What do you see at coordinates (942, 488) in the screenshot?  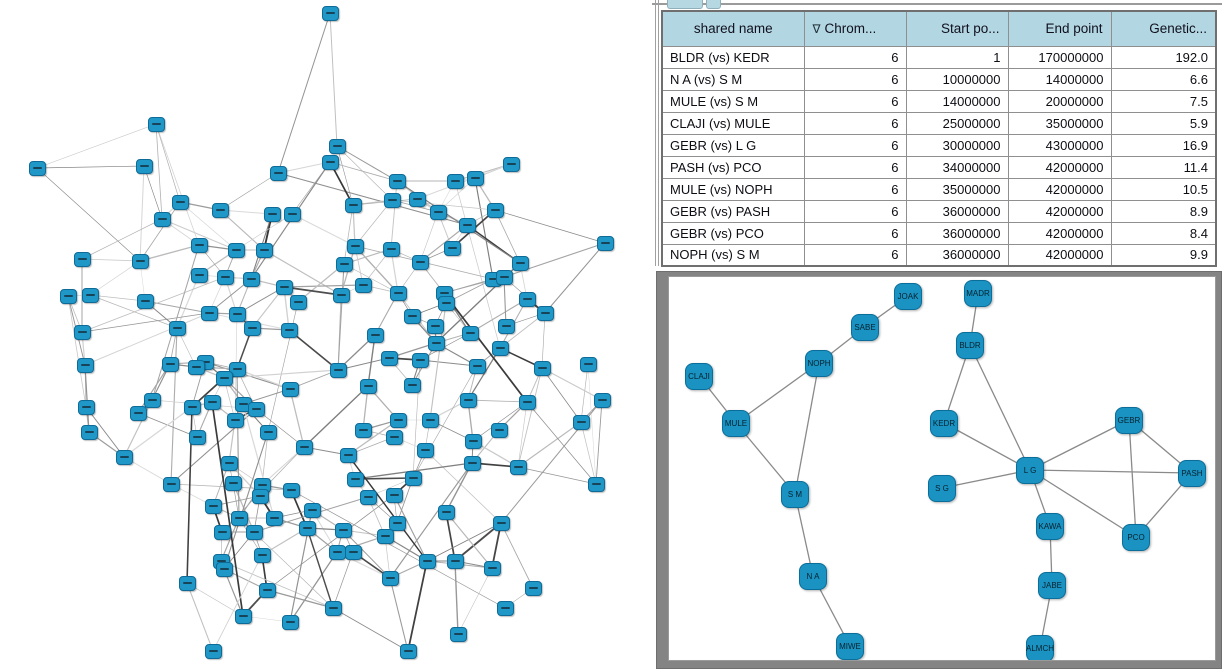 I see `subnetwork-node-s-g: S G` at bounding box center [942, 488].